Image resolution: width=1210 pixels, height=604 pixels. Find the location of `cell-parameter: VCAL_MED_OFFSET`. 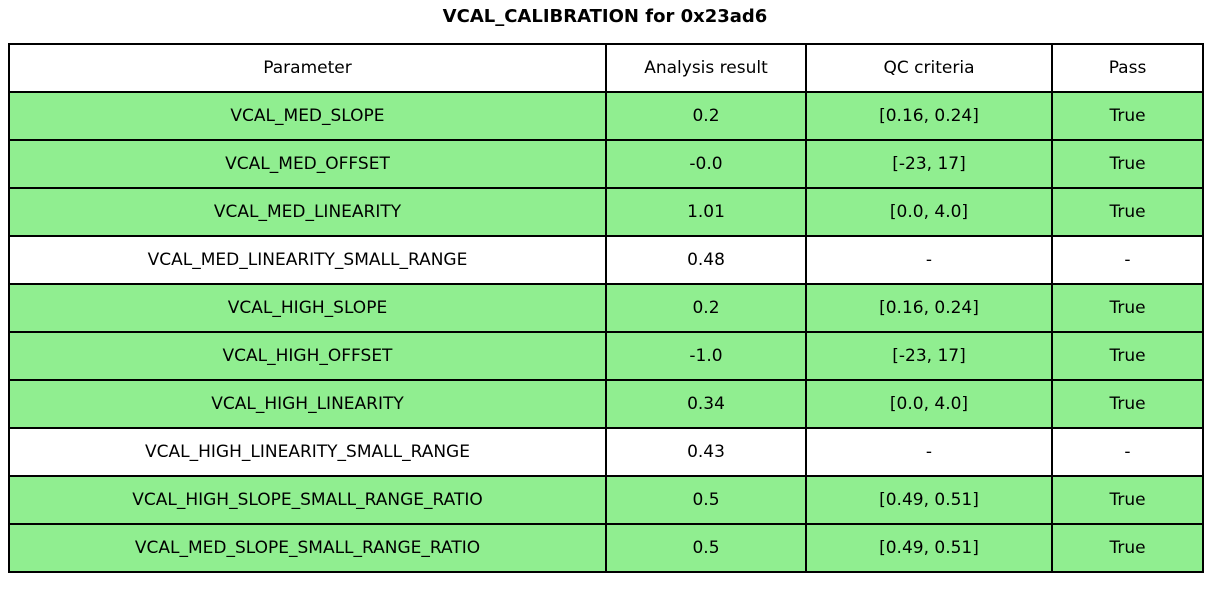

cell-parameter: VCAL_MED_OFFSET is located at coordinates (307, 164).